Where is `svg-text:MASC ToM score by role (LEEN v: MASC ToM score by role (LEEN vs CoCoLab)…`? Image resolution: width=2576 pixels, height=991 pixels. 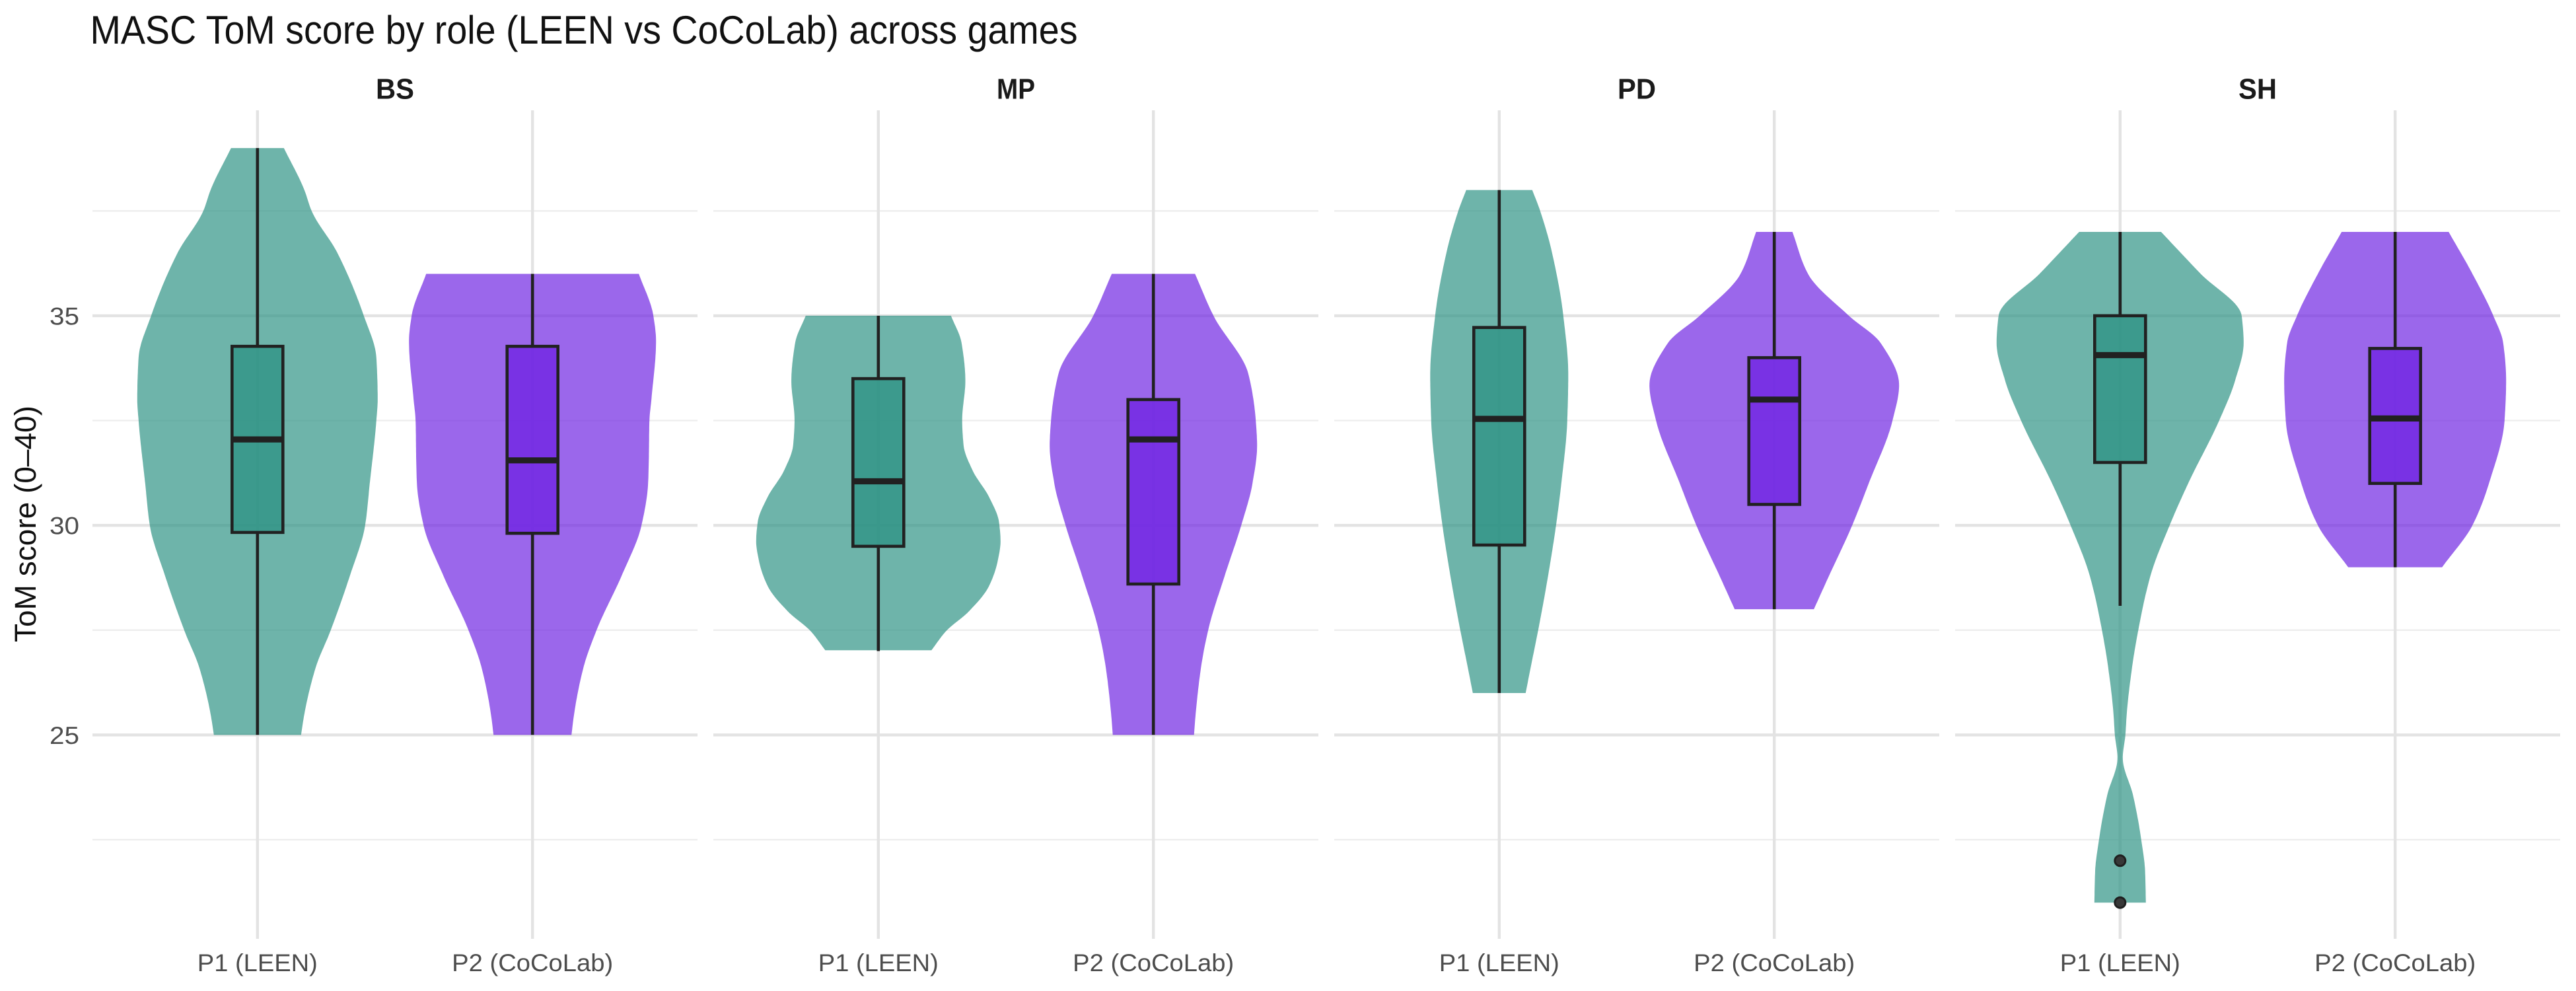
svg-text:MASC ToM score by role (LEEN v: MASC ToM score by role (LEEN vs CoCoLab)… is located at coordinates (584, 29).